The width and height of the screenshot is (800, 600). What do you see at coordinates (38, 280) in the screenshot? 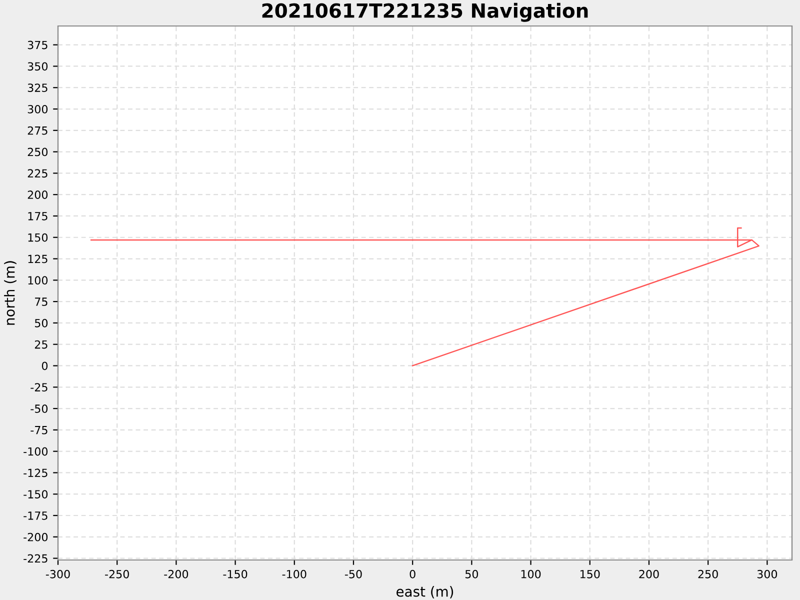
I see `y-tick-label: 100` at bounding box center [38, 280].